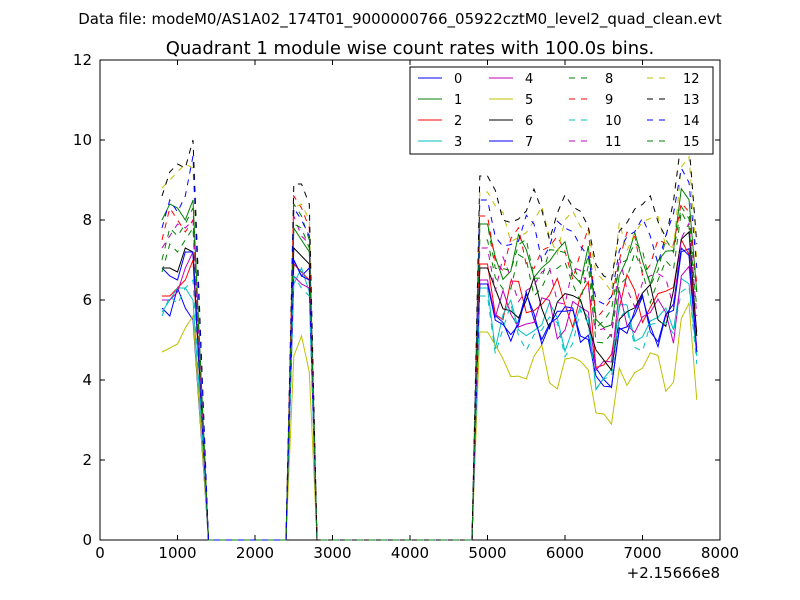 This screenshot has height=600, width=800. I want to click on legend-label-13: 13, so click(691, 100).